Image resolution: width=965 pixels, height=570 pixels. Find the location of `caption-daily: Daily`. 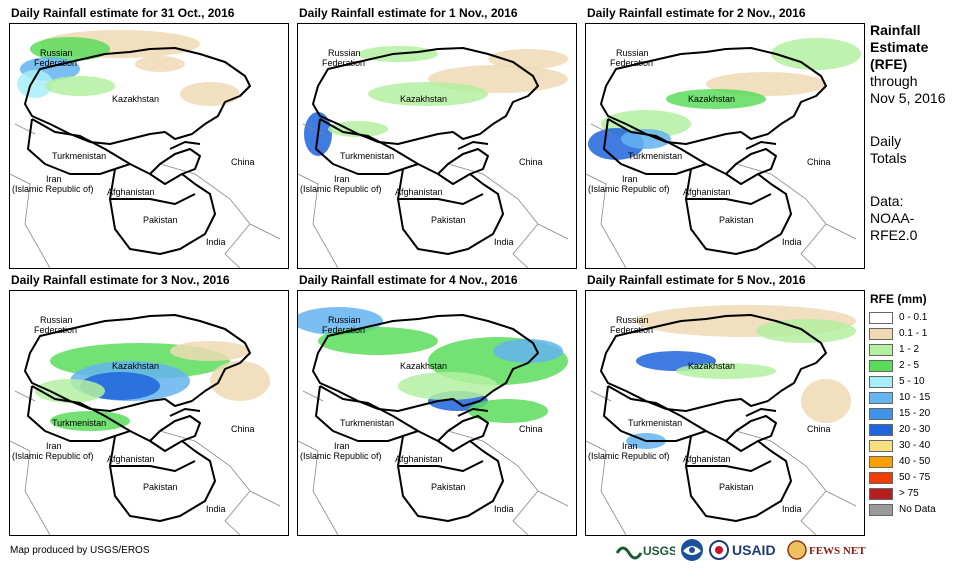

caption-daily: Daily is located at coordinates (886, 141).